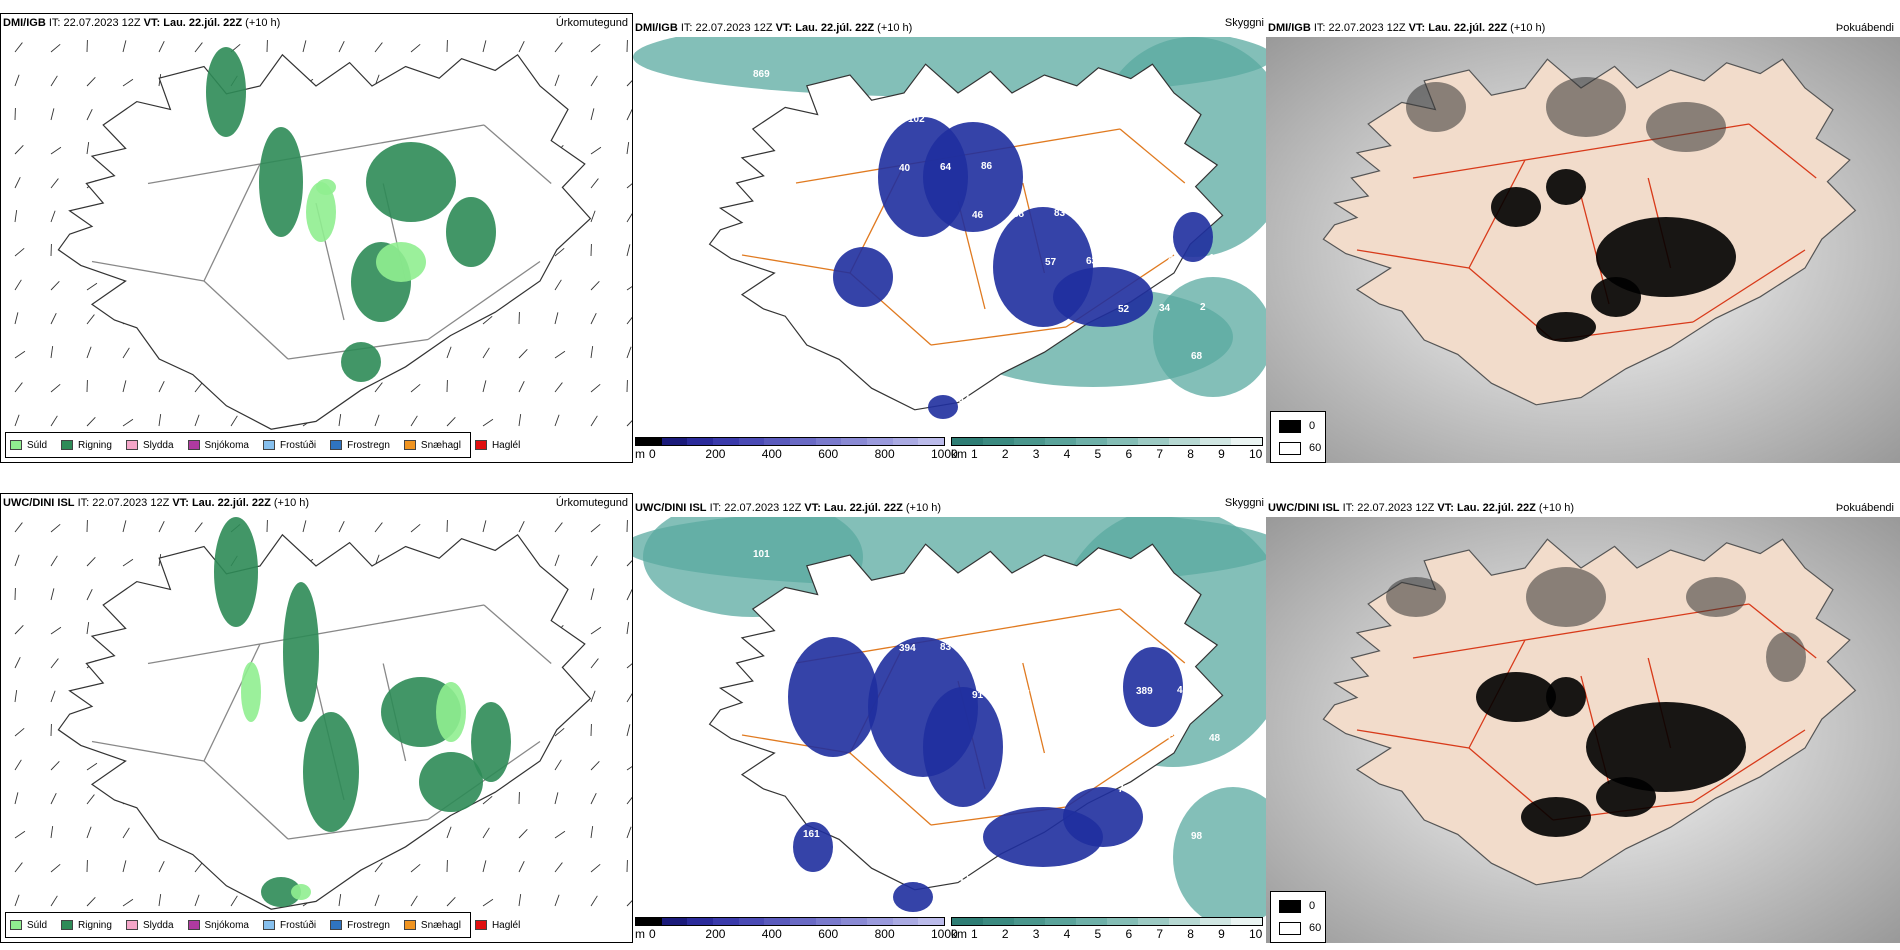 The image size is (1900, 950). What do you see at coordinates (1197, 356) in the screenshot?
I see `visibility-value-label: 68` at bounding box center [1197, 356].